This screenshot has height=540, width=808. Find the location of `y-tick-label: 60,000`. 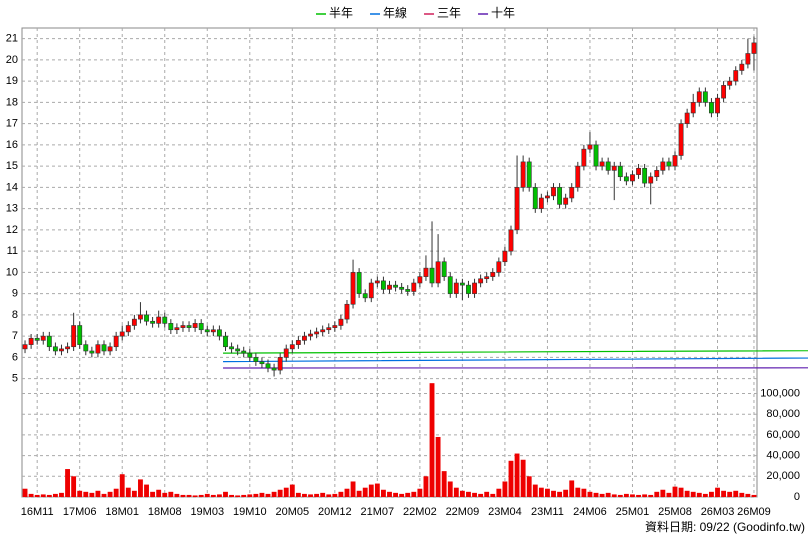

y-tick-label: 60,000 is located at coordinates (783, 435).